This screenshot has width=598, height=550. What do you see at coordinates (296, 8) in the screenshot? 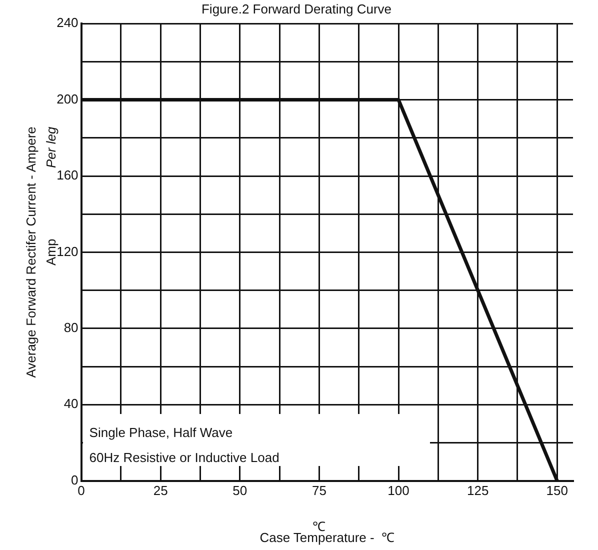
I see `chart-title: Figure.2 Forward Derating Curve` at bounding box center [296, 8].